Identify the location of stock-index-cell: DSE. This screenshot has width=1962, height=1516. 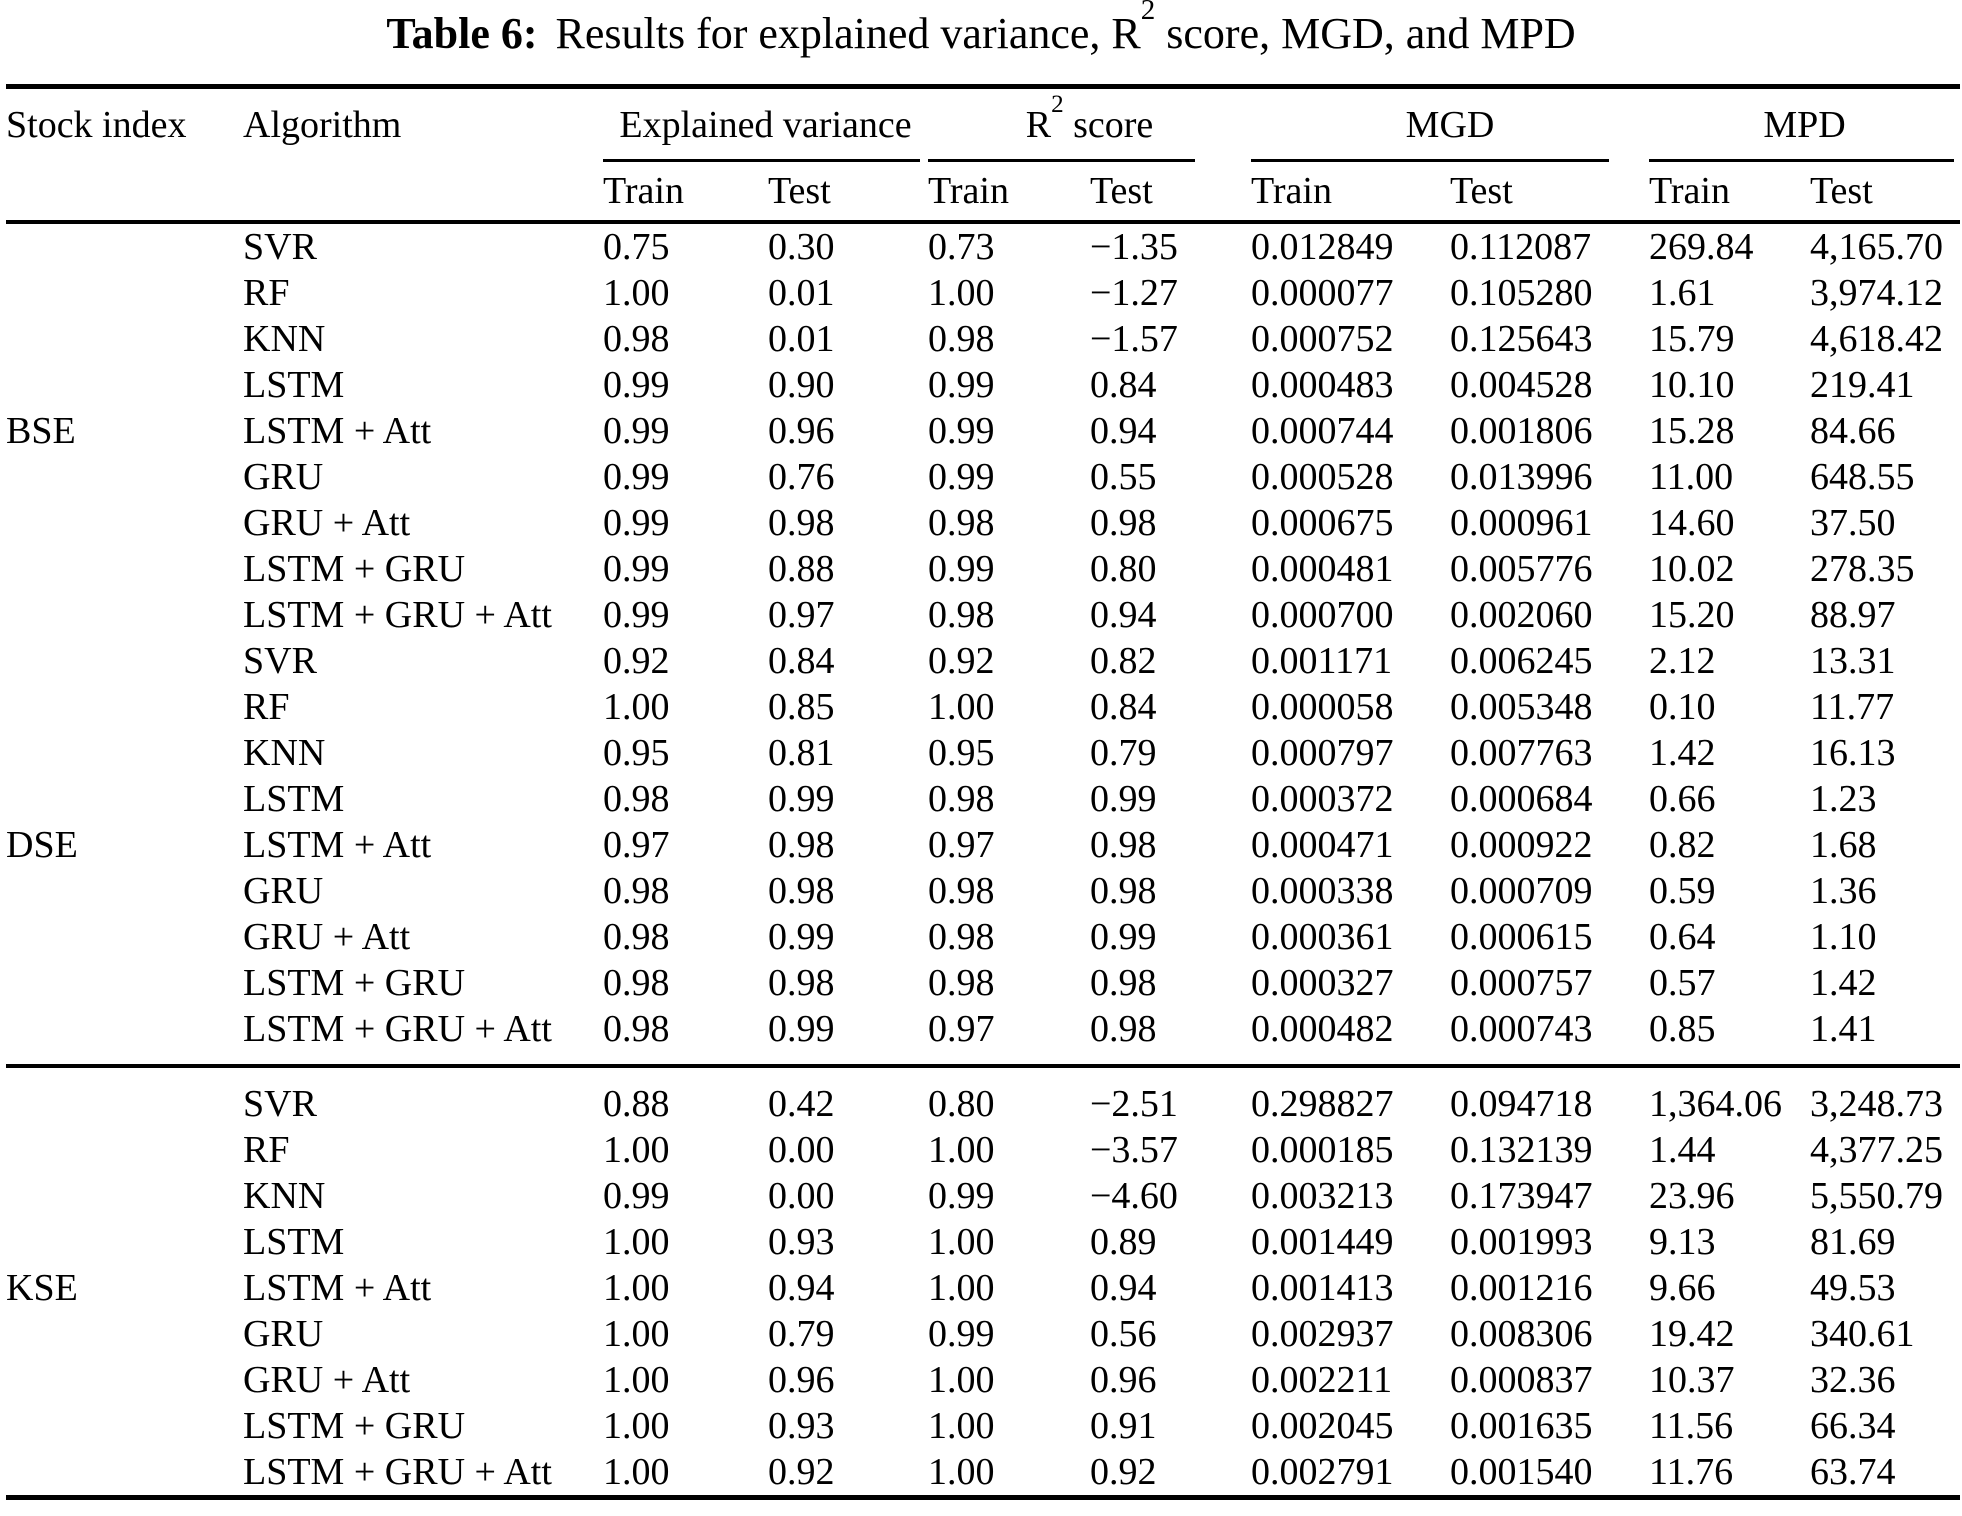
(42, 845).